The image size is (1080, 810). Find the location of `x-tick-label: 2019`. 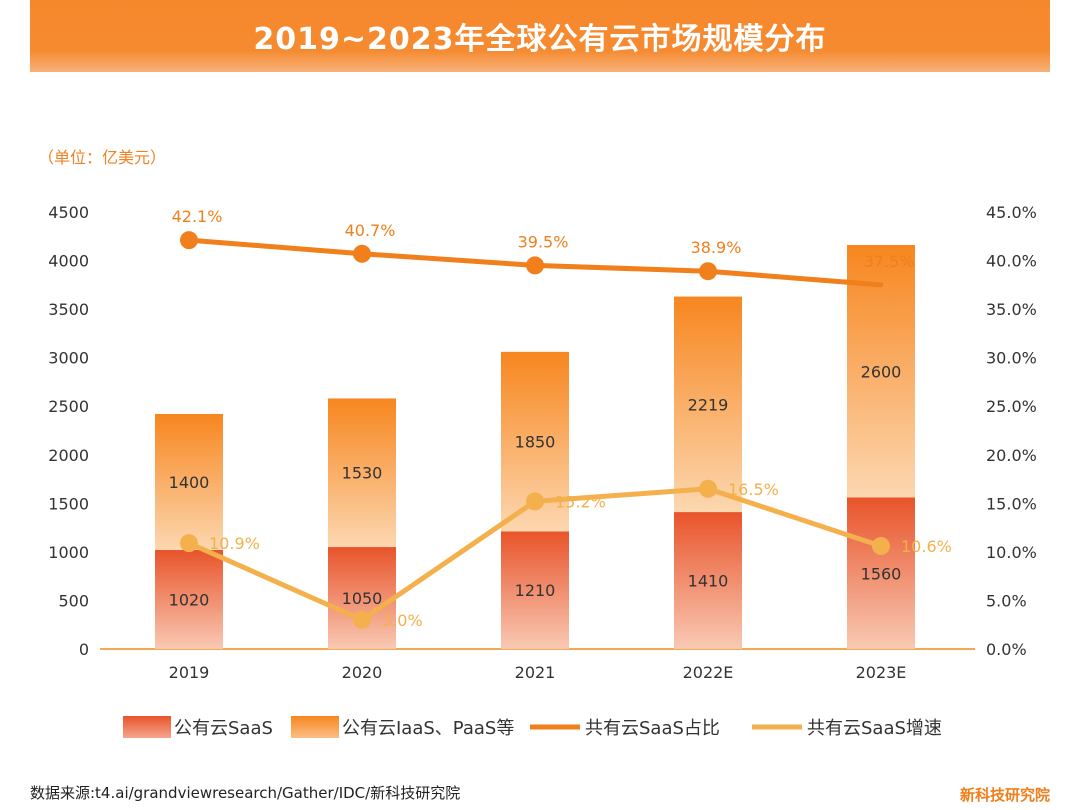

x-tick-label: 2019 is located at coordinates (189, 672).